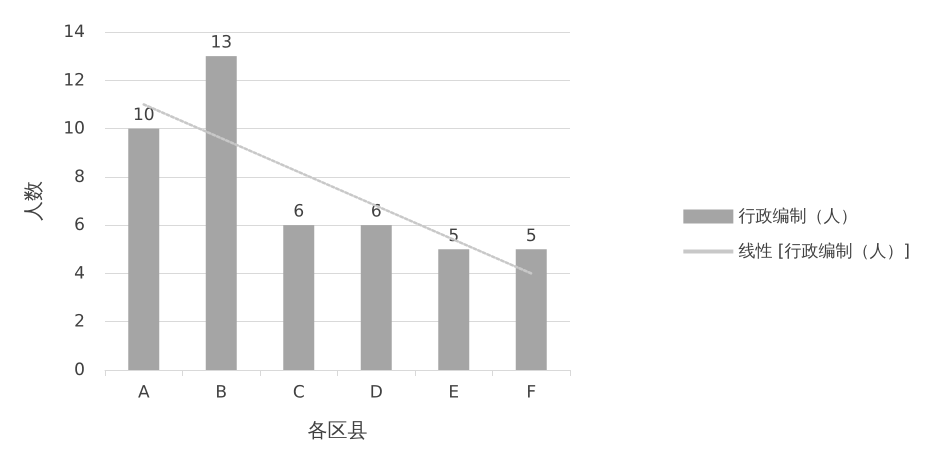 The height and width of the screenshot is (468, 935). What do you see at coordinates (79, 322) in the screenshot?
I see `y-tick-label: 2` at bounding box center [79, 322].